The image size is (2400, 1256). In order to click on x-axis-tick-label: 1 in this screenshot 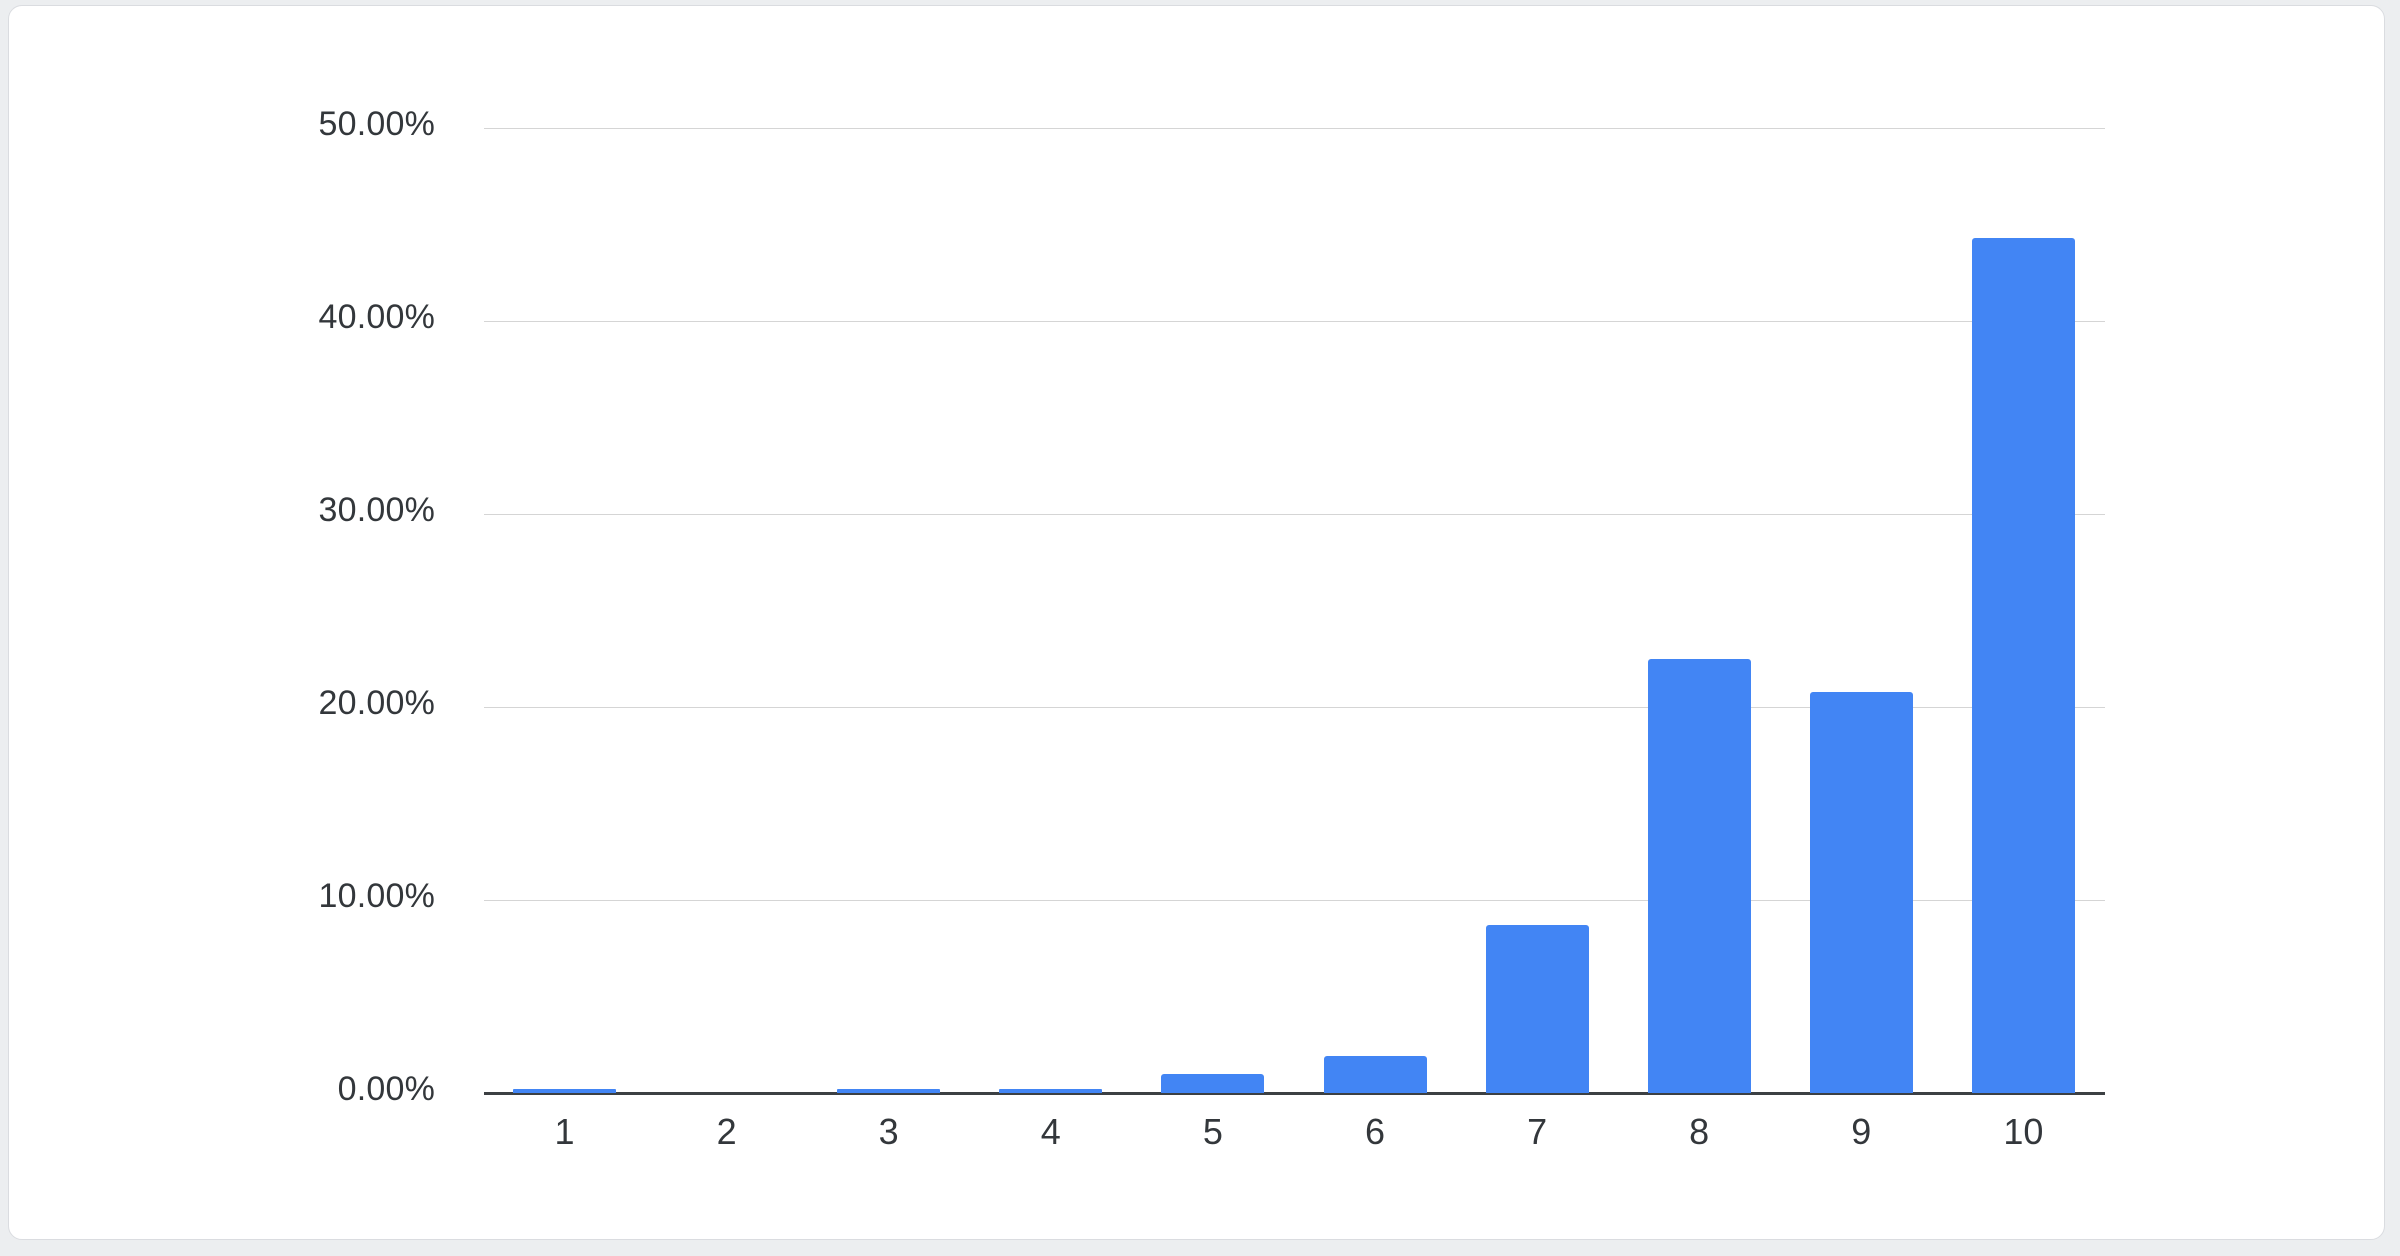, I will do `click(564, 1131)`.